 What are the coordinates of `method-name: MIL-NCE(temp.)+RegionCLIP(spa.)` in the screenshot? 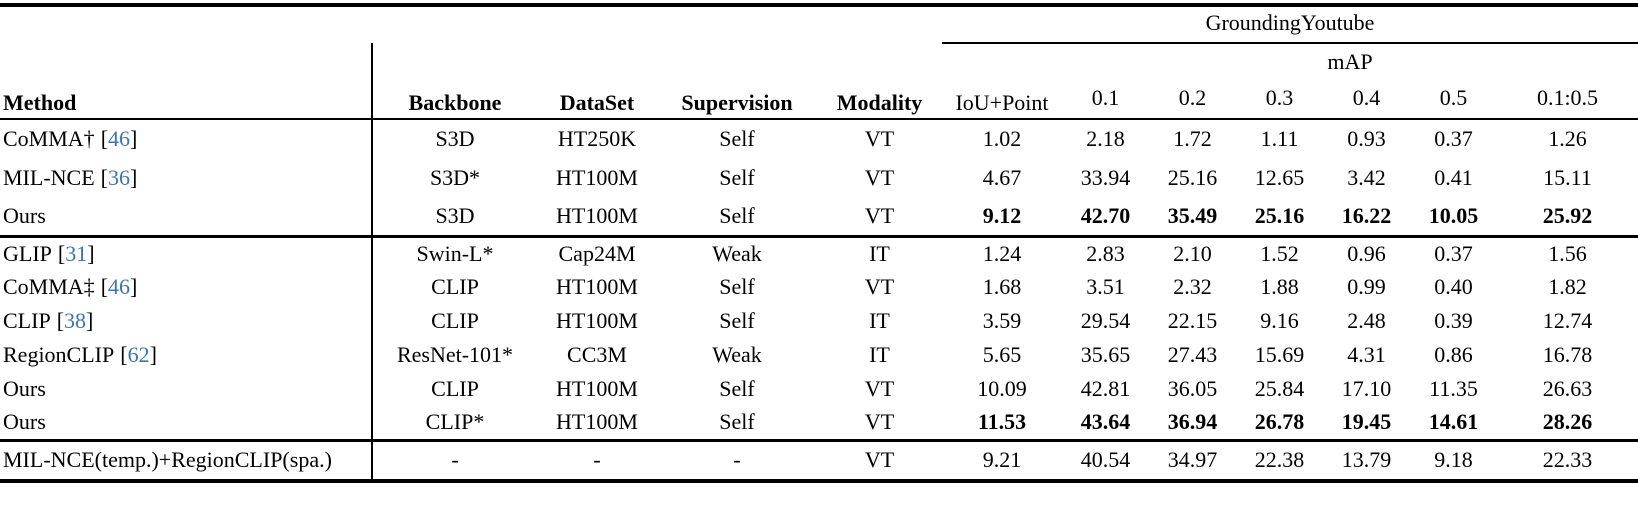 It's located at (167, 460).